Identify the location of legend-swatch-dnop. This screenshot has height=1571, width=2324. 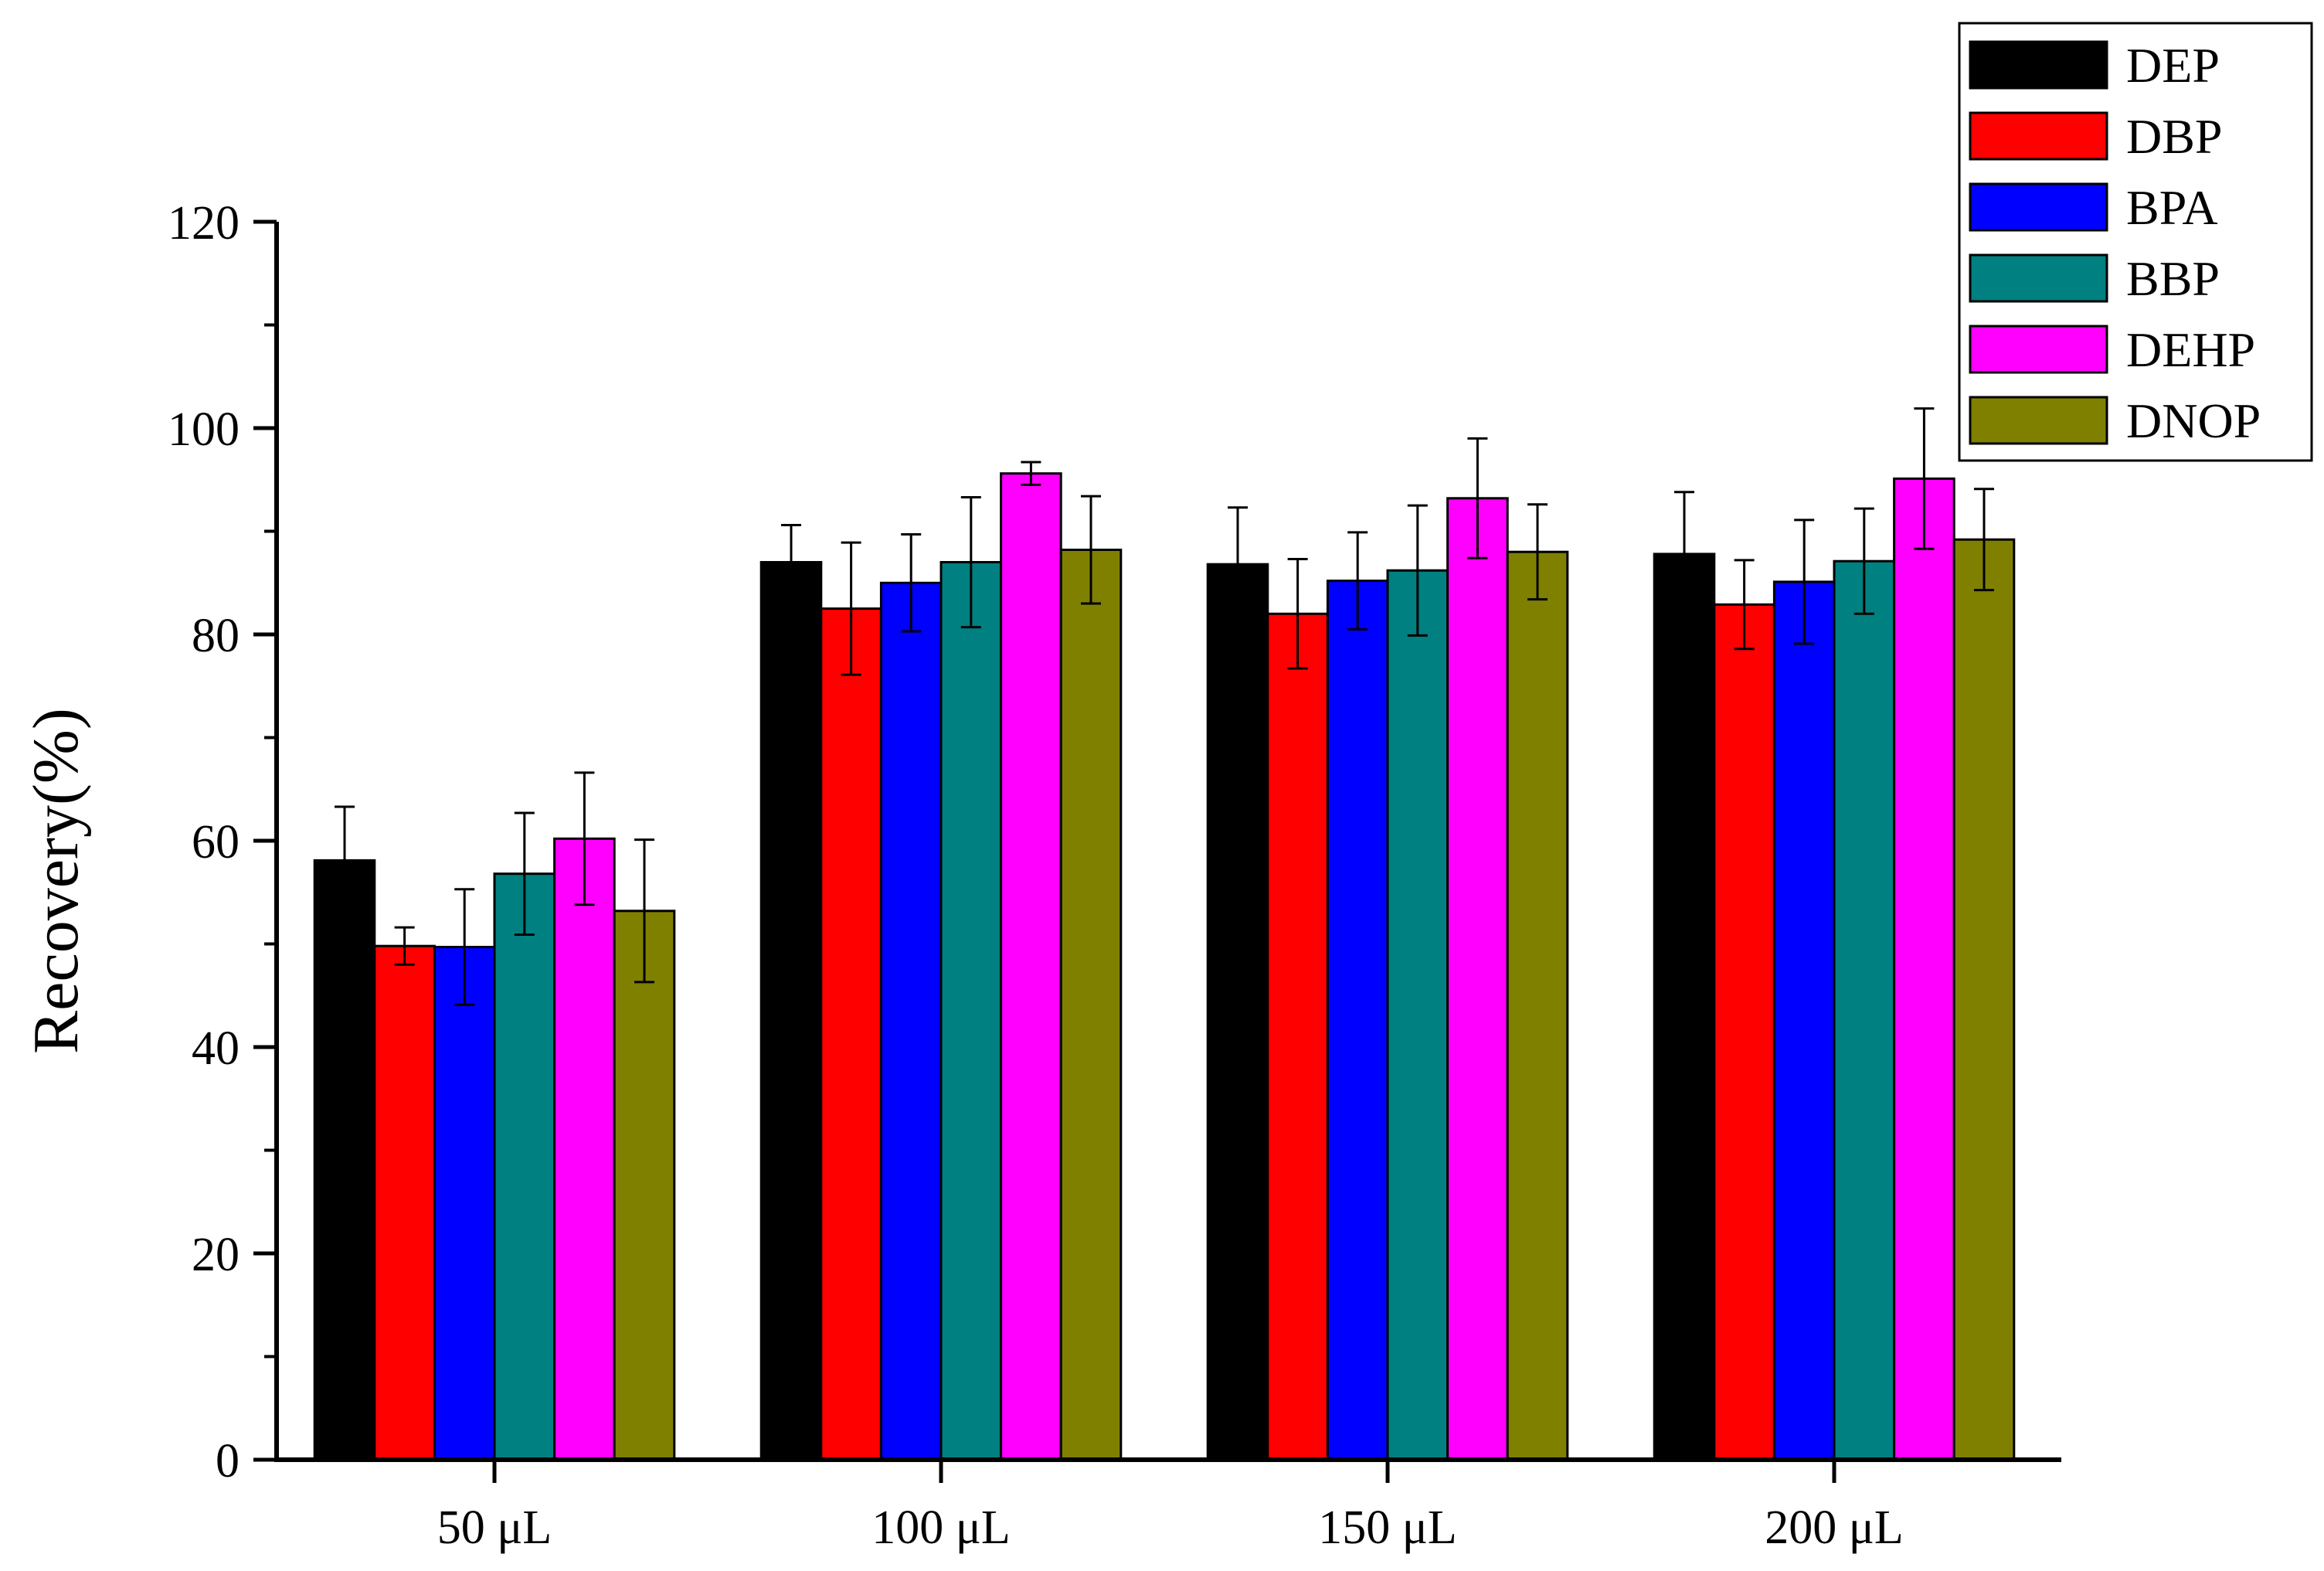
(2038, 420).